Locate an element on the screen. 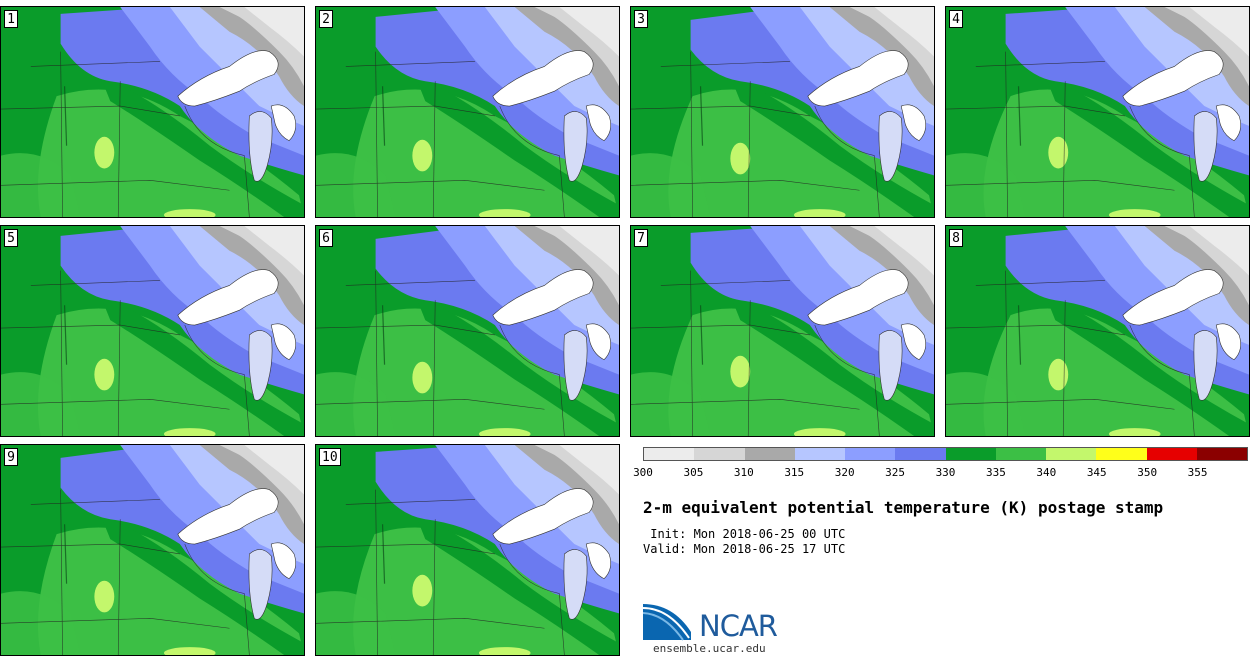  map-panel-5: 5 is located at coordinates (152, 331).